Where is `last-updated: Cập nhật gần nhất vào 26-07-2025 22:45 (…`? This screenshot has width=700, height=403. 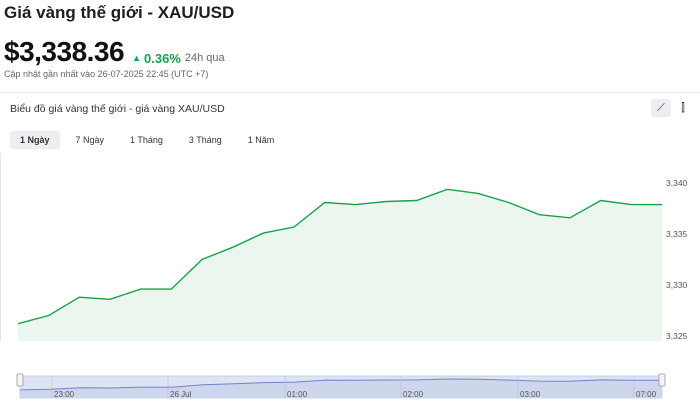
last-updated: Cập nhật gần nhất vào 26-07-2025 22:45 (… is located at coordinates (106, 74).